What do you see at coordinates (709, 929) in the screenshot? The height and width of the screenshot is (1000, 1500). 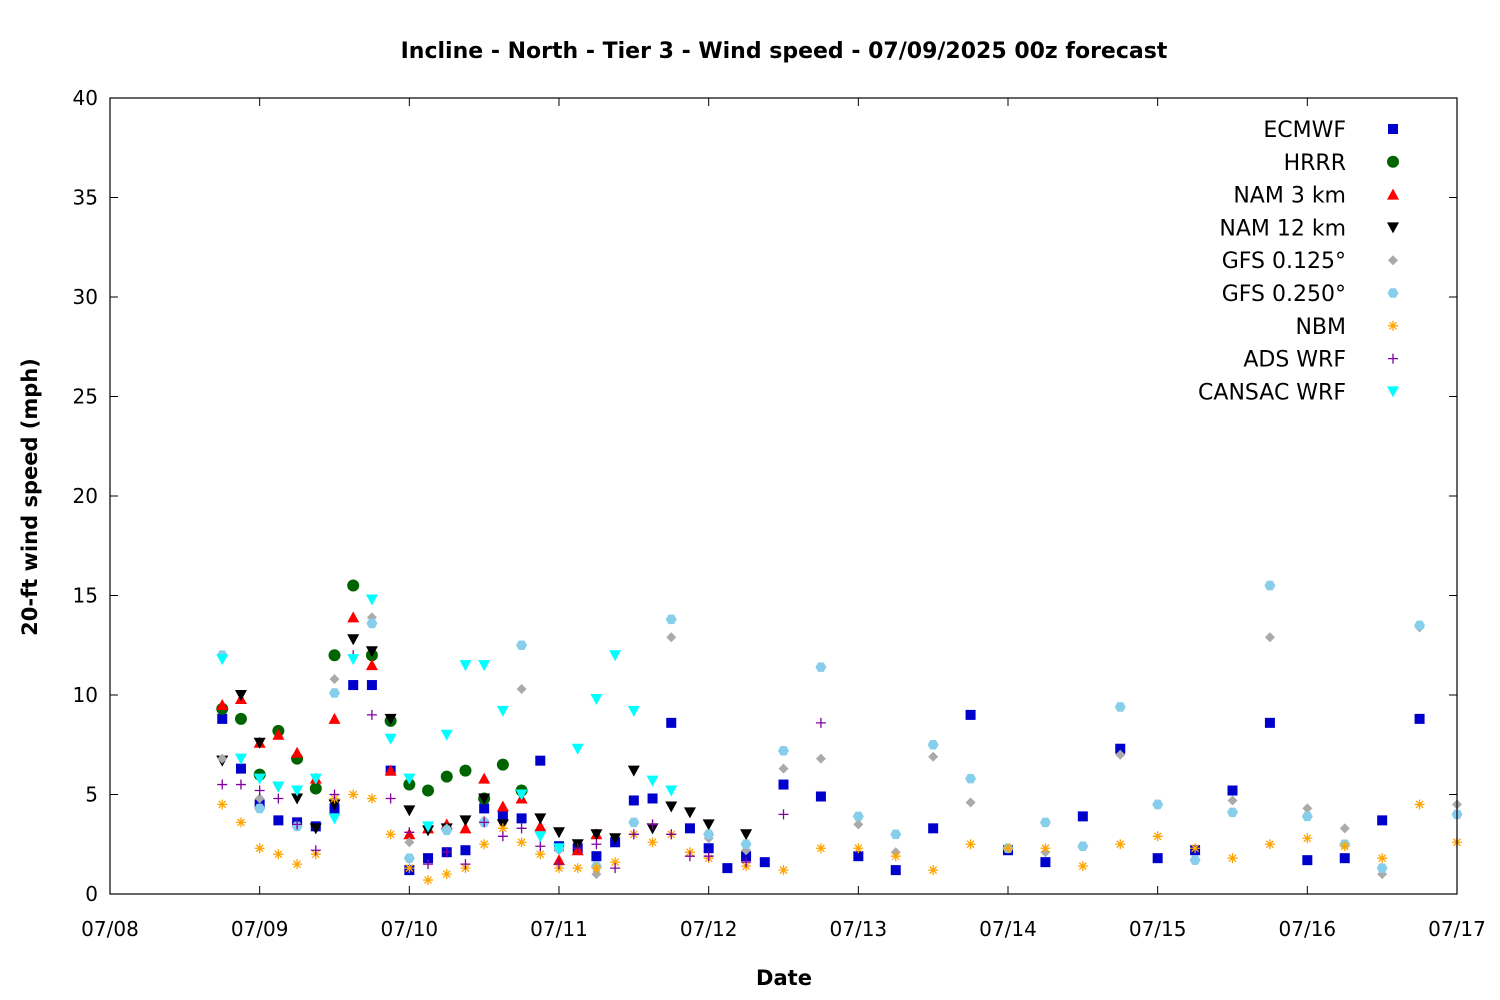 I see `x-tick-label: 07/12` at bounding box center [709, 929].